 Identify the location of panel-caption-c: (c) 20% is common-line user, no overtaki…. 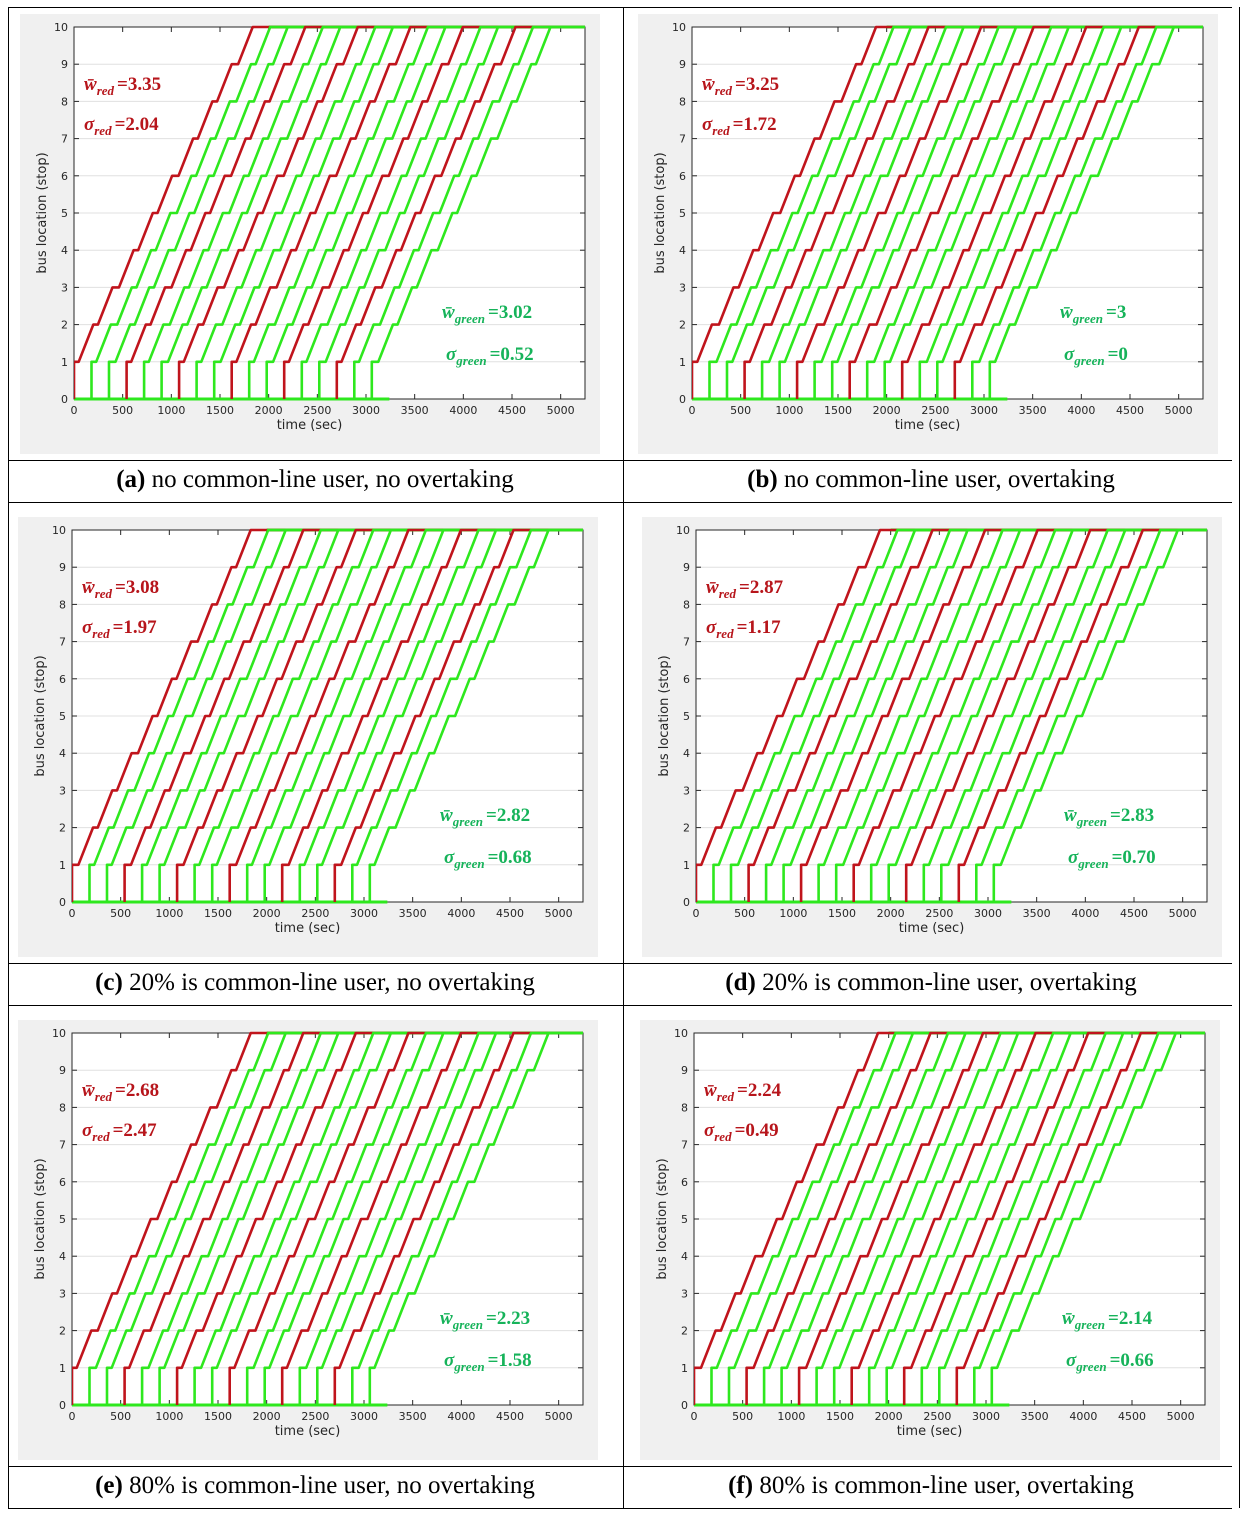
(315, 983).